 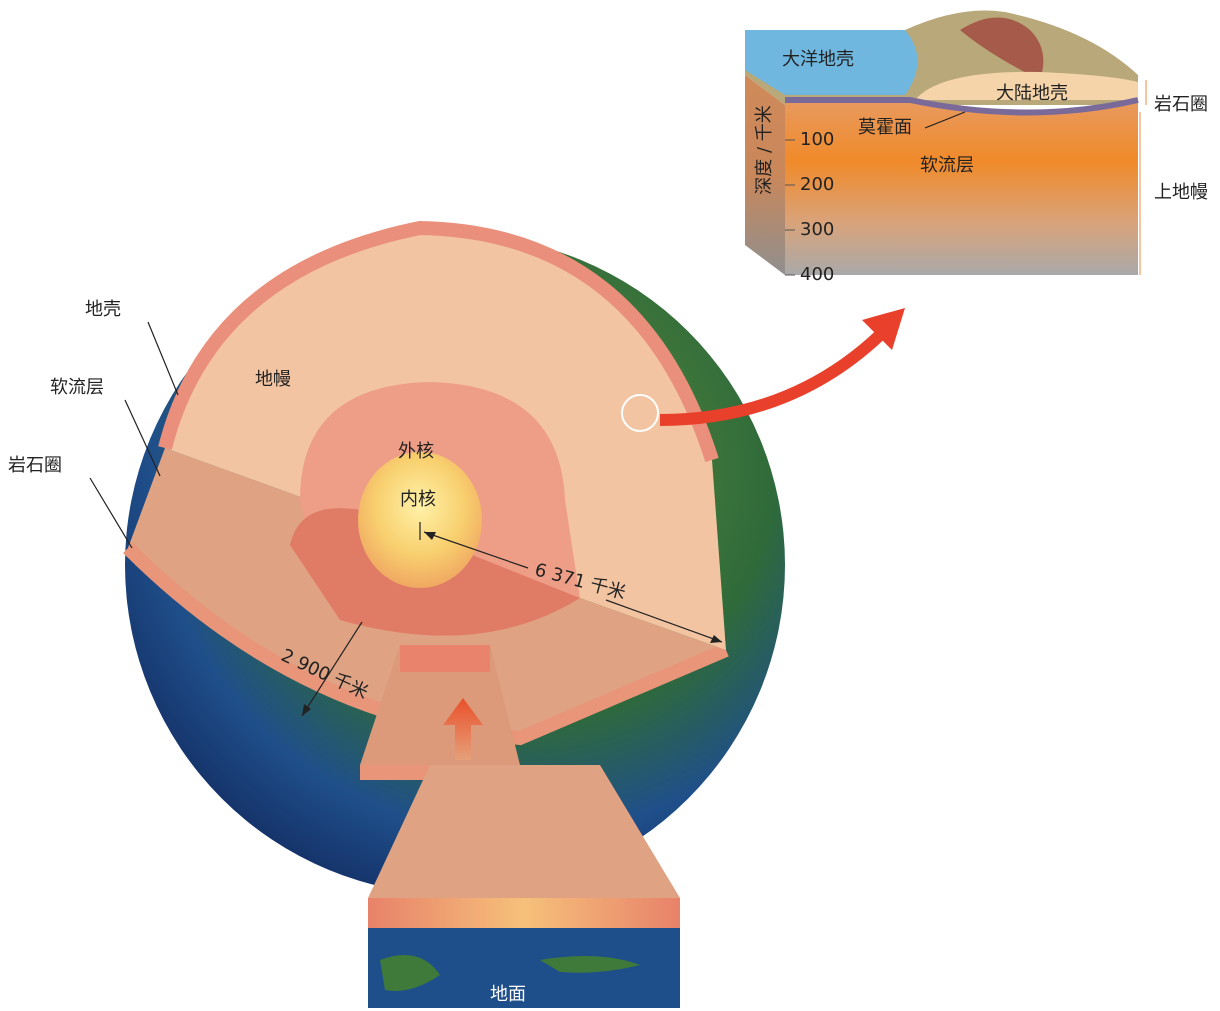 What do you see at coordinates (809, 207) in the screenshot?
I see `depth-ticks: 100 200 300 400` at bounding box center [809, 207].